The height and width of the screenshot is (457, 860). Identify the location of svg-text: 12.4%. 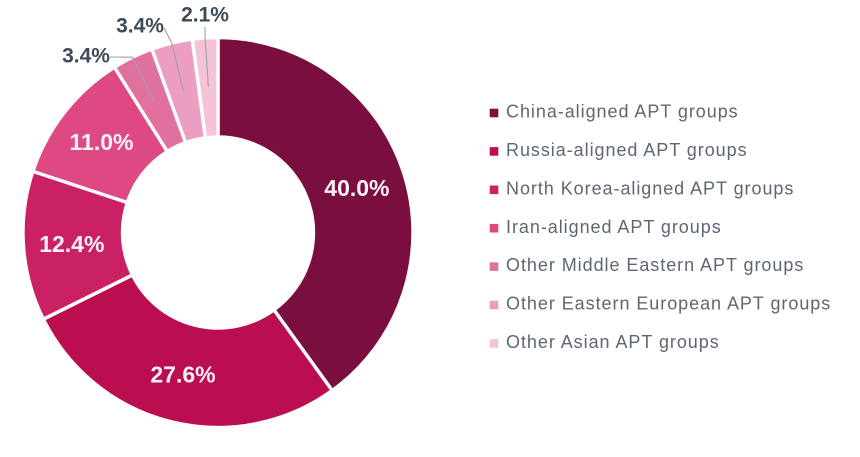
(71, 244).